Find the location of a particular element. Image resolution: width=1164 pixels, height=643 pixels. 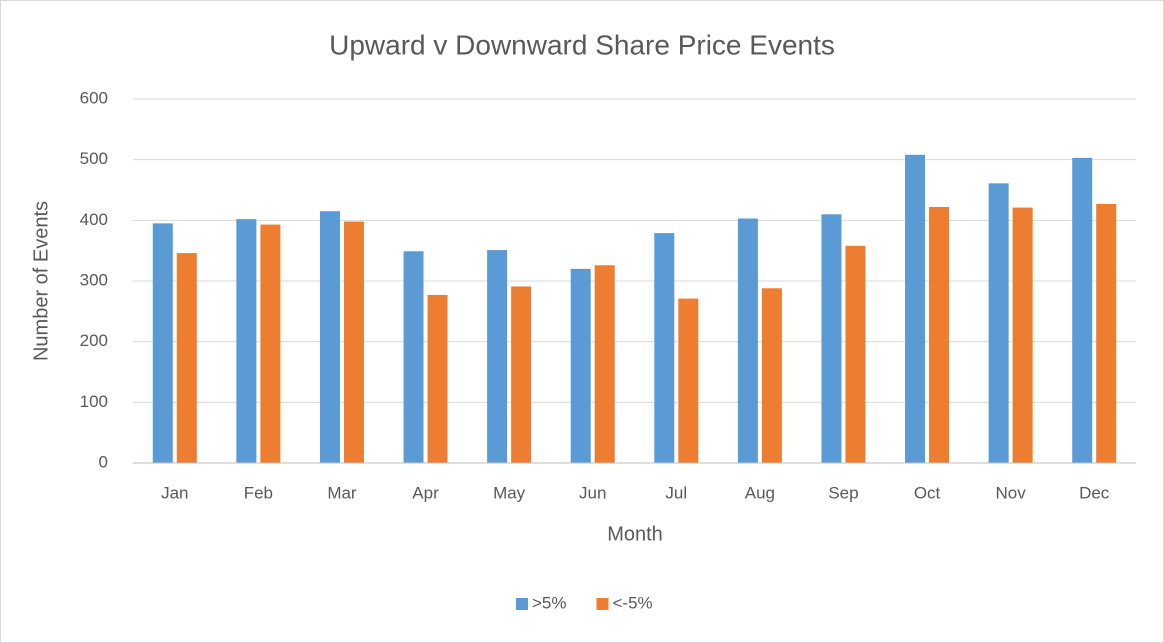

x-tick-label: Feb is located at coordinates (258, 492).